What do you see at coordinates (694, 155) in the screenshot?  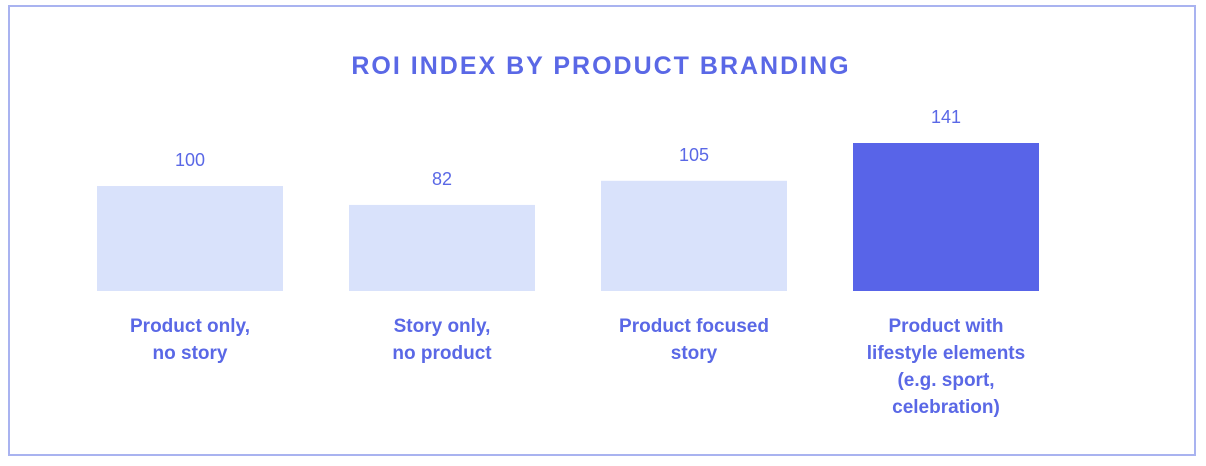 I see `value-label: 105` at bounding box center [694, 155].